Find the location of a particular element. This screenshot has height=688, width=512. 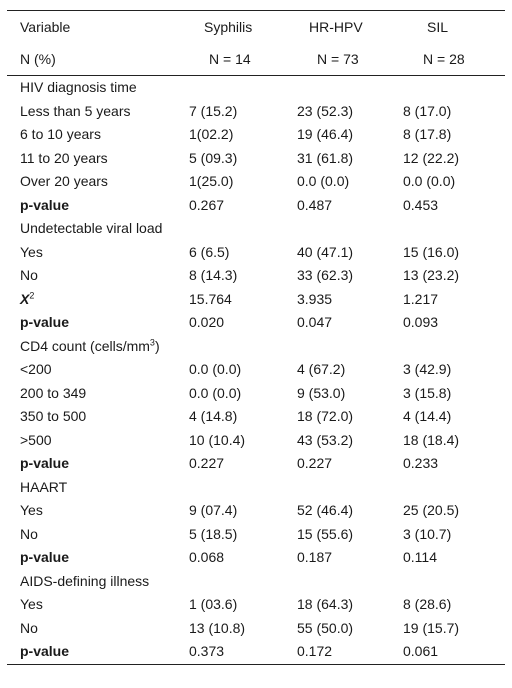

table-row: No 13 (10.8) 55 (50.0) 19 (15.7) is located at coordinates (256, 629).